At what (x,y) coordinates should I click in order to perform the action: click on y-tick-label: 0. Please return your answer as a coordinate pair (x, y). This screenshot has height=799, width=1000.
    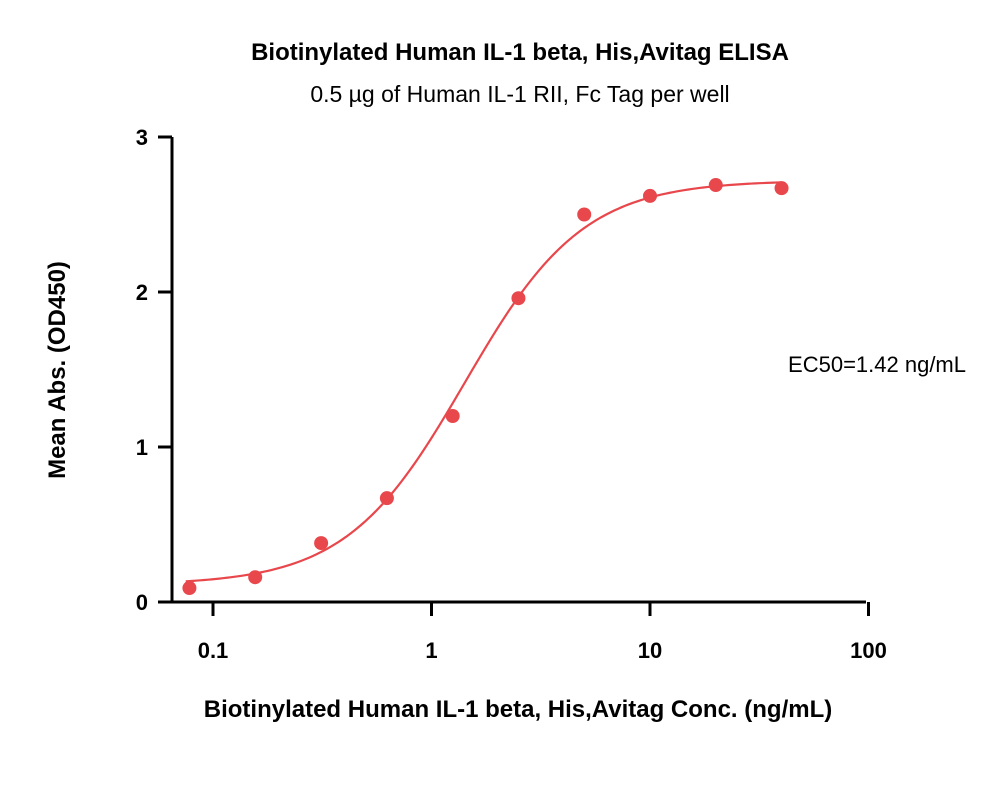
    Looking at the image, I should click on (142, 602).